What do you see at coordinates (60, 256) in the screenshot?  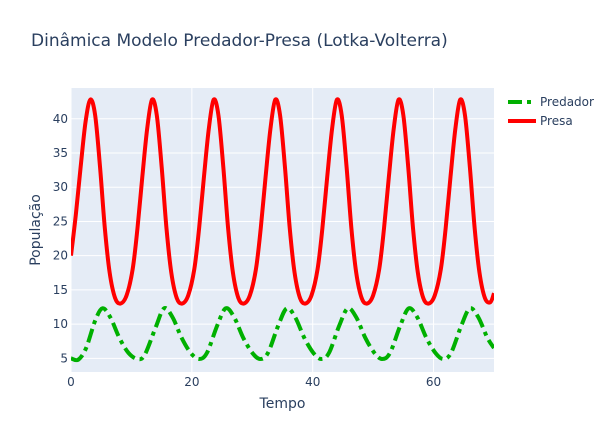 I see `y-tick-label: 20` at bounding box center [60, 256].